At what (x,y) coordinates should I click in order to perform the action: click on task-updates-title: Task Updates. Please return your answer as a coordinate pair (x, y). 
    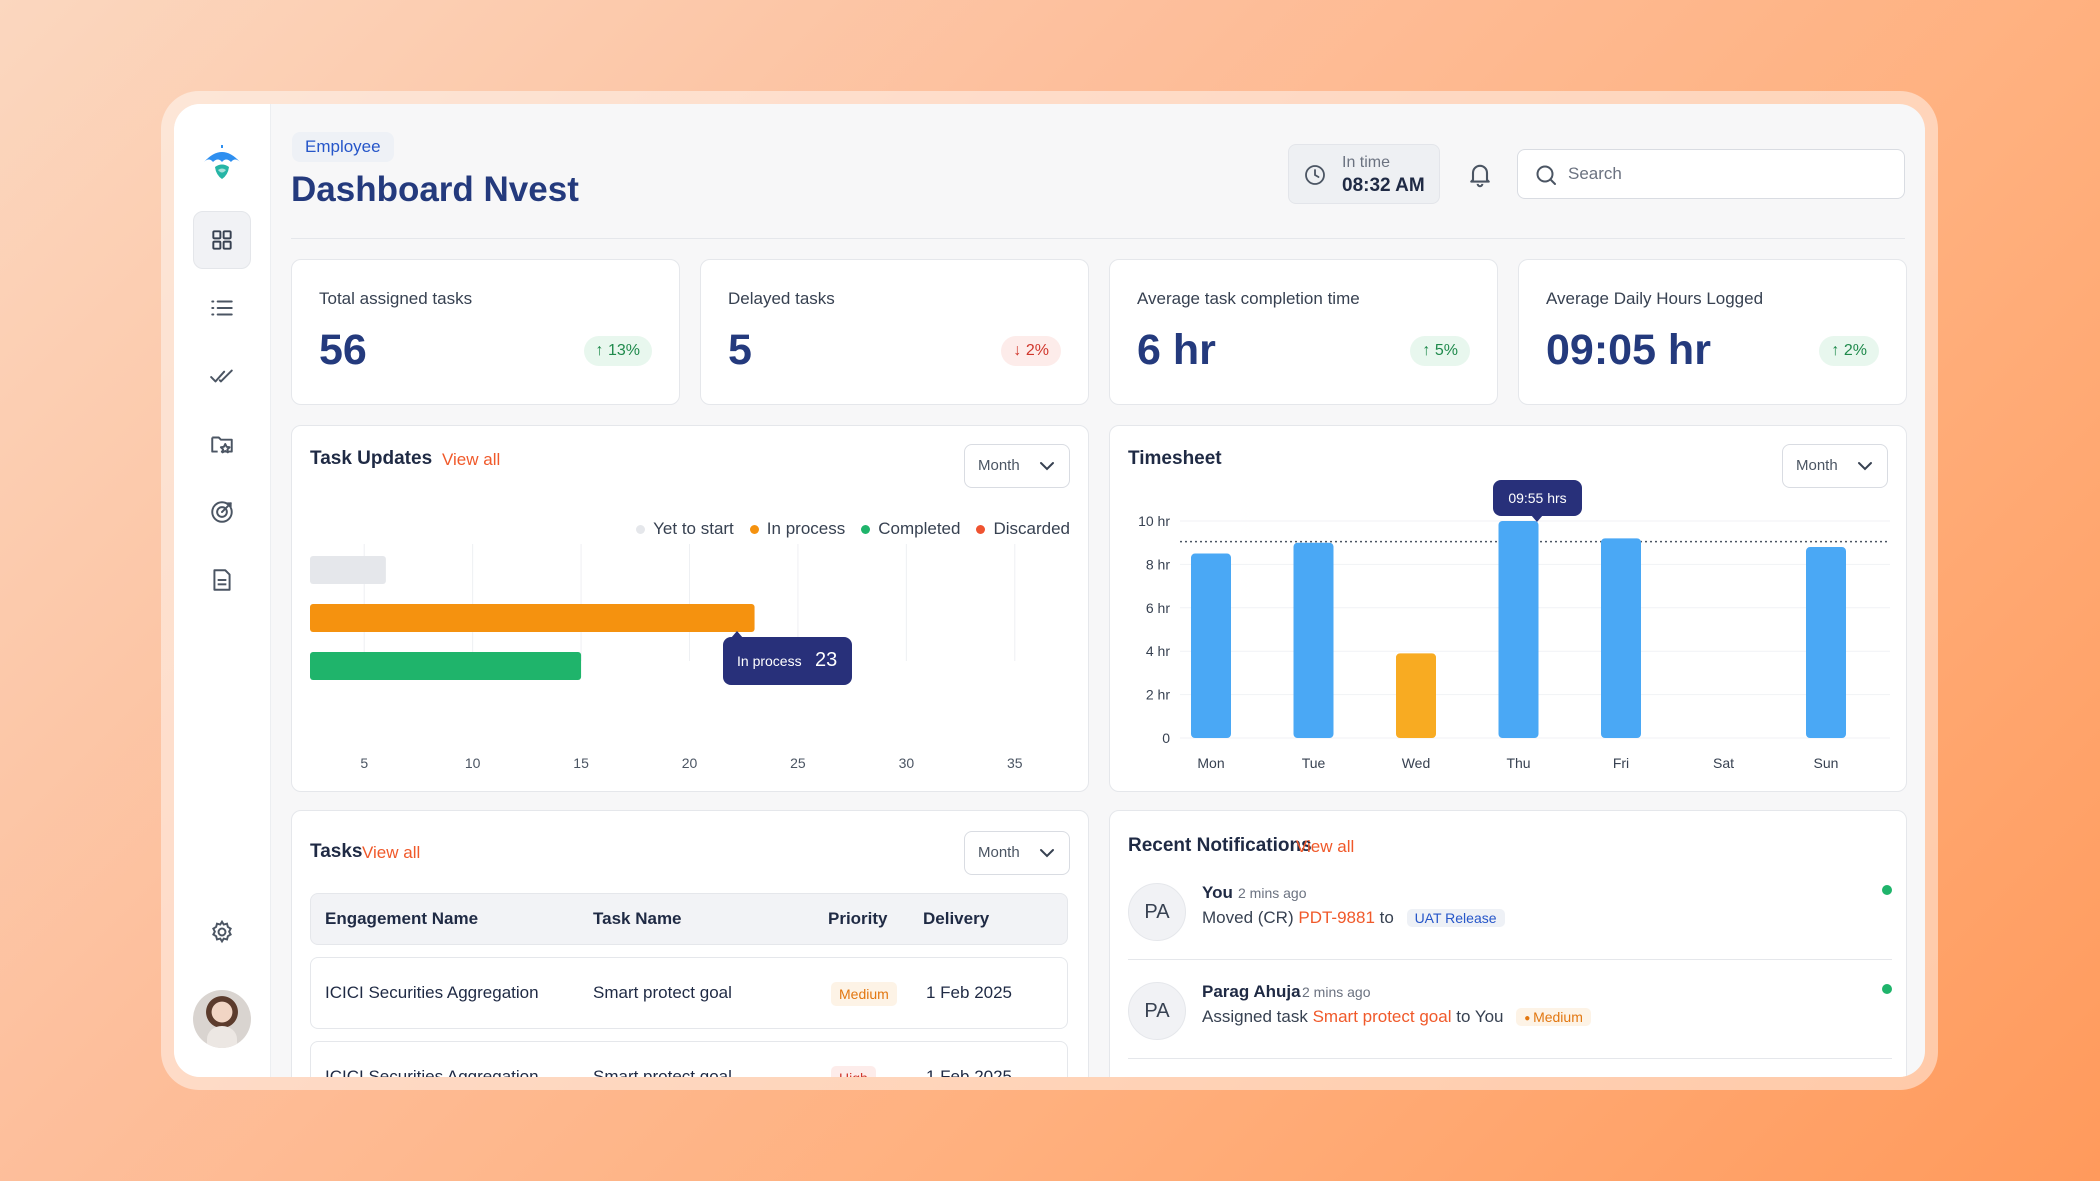
    Looking at the image, I should click on (371, 458).